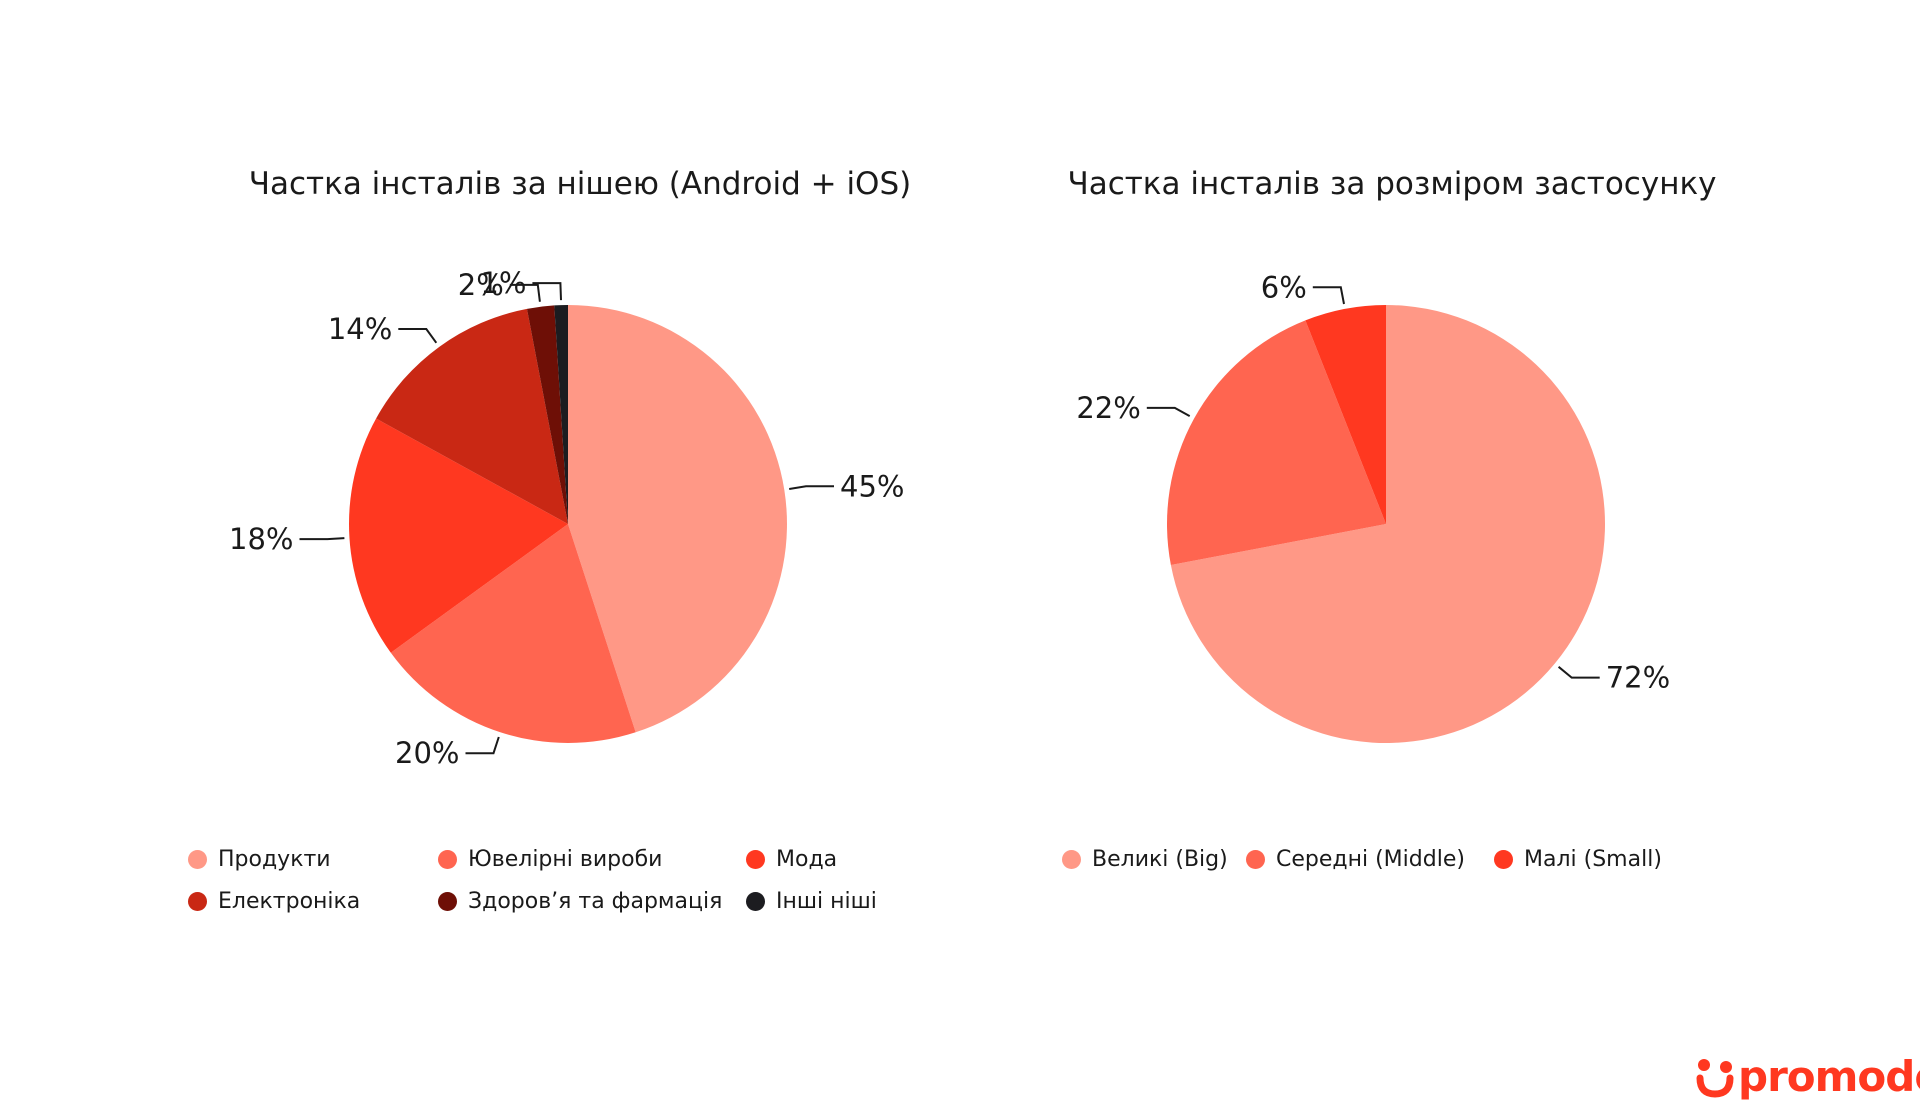 Image resolution: width=1920 pixels, height=1112 pixels. Describe the element at coordinates (274, 859) in the screenshot. I see `chart1-legend-label-0: Продукти` at that location.